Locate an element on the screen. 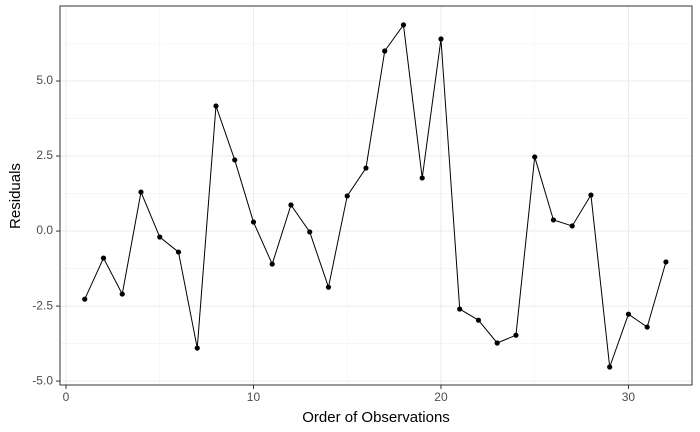  y-tick-label: 5.0 is located at coordinates (44, 80).